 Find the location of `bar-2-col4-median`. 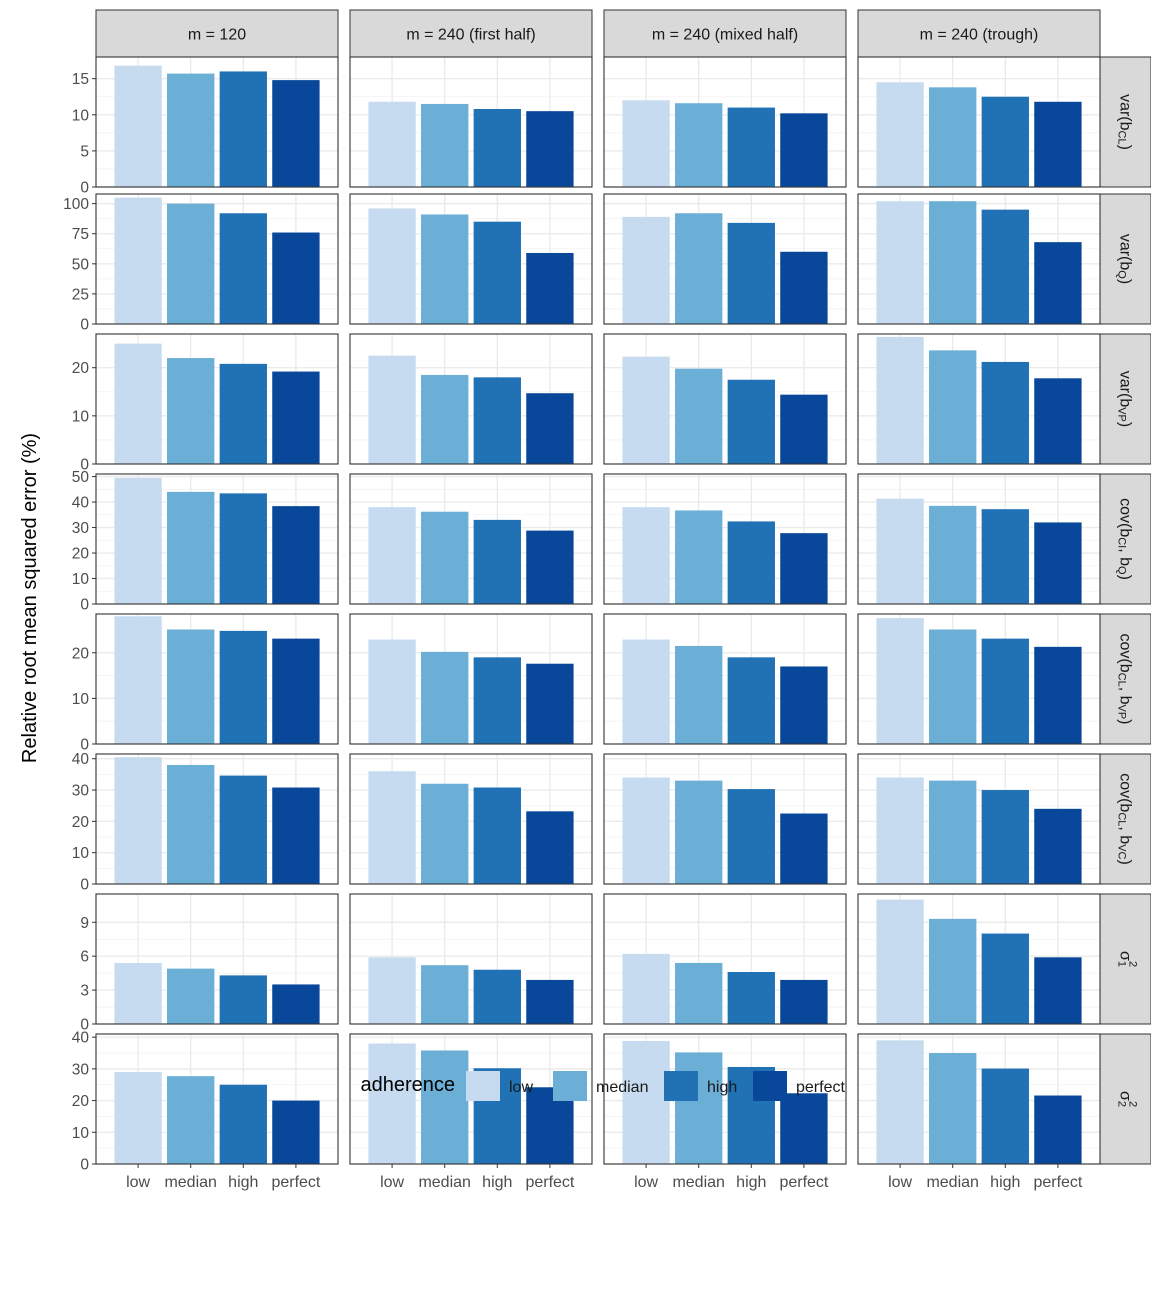

bar-2-col4-median is located at coordinates (953, 1108).